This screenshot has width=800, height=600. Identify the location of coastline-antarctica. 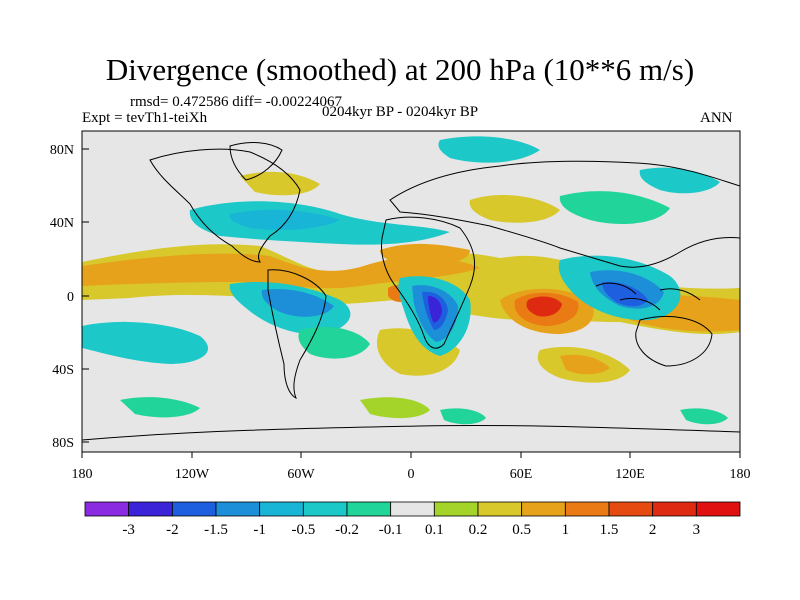
(411, 432).